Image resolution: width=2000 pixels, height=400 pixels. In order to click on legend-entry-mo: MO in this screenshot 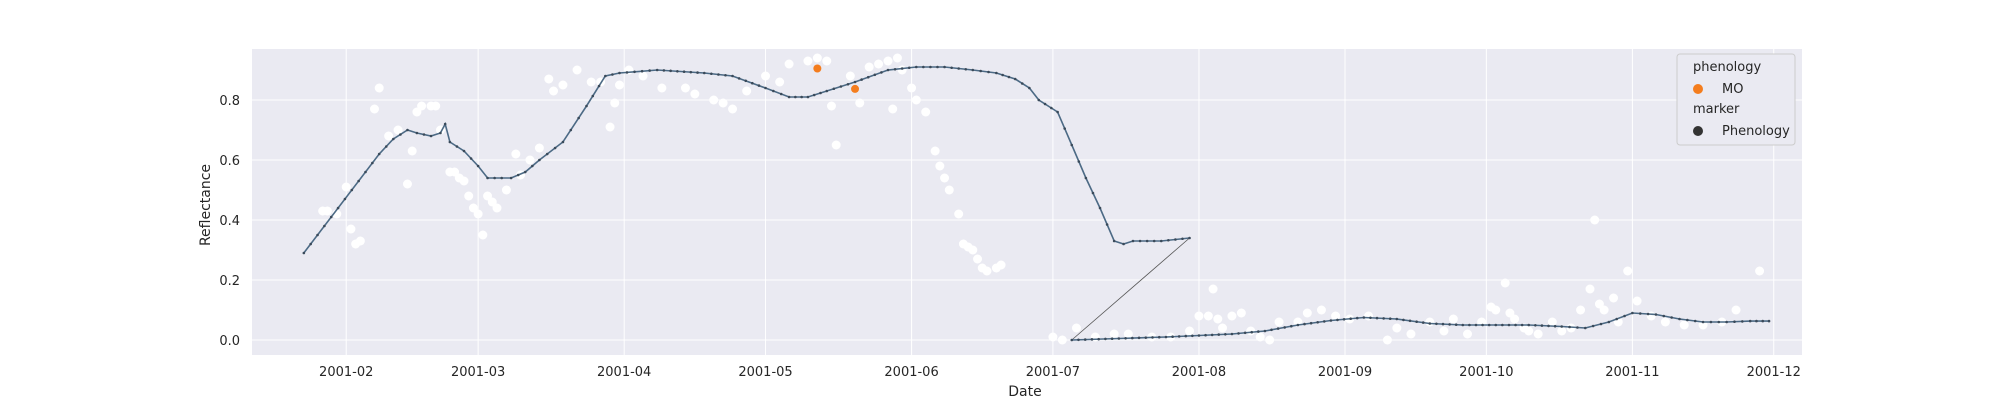, I will do `click(1732, 89)`.